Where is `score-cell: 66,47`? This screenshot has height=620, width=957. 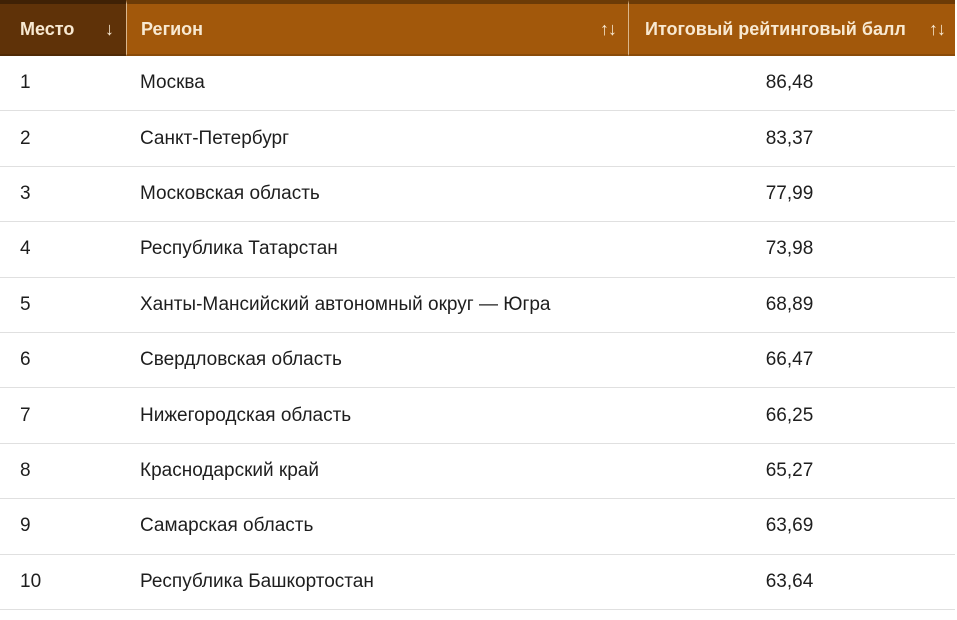
score-cell: 66,47 is located at coordinates (791, 360).